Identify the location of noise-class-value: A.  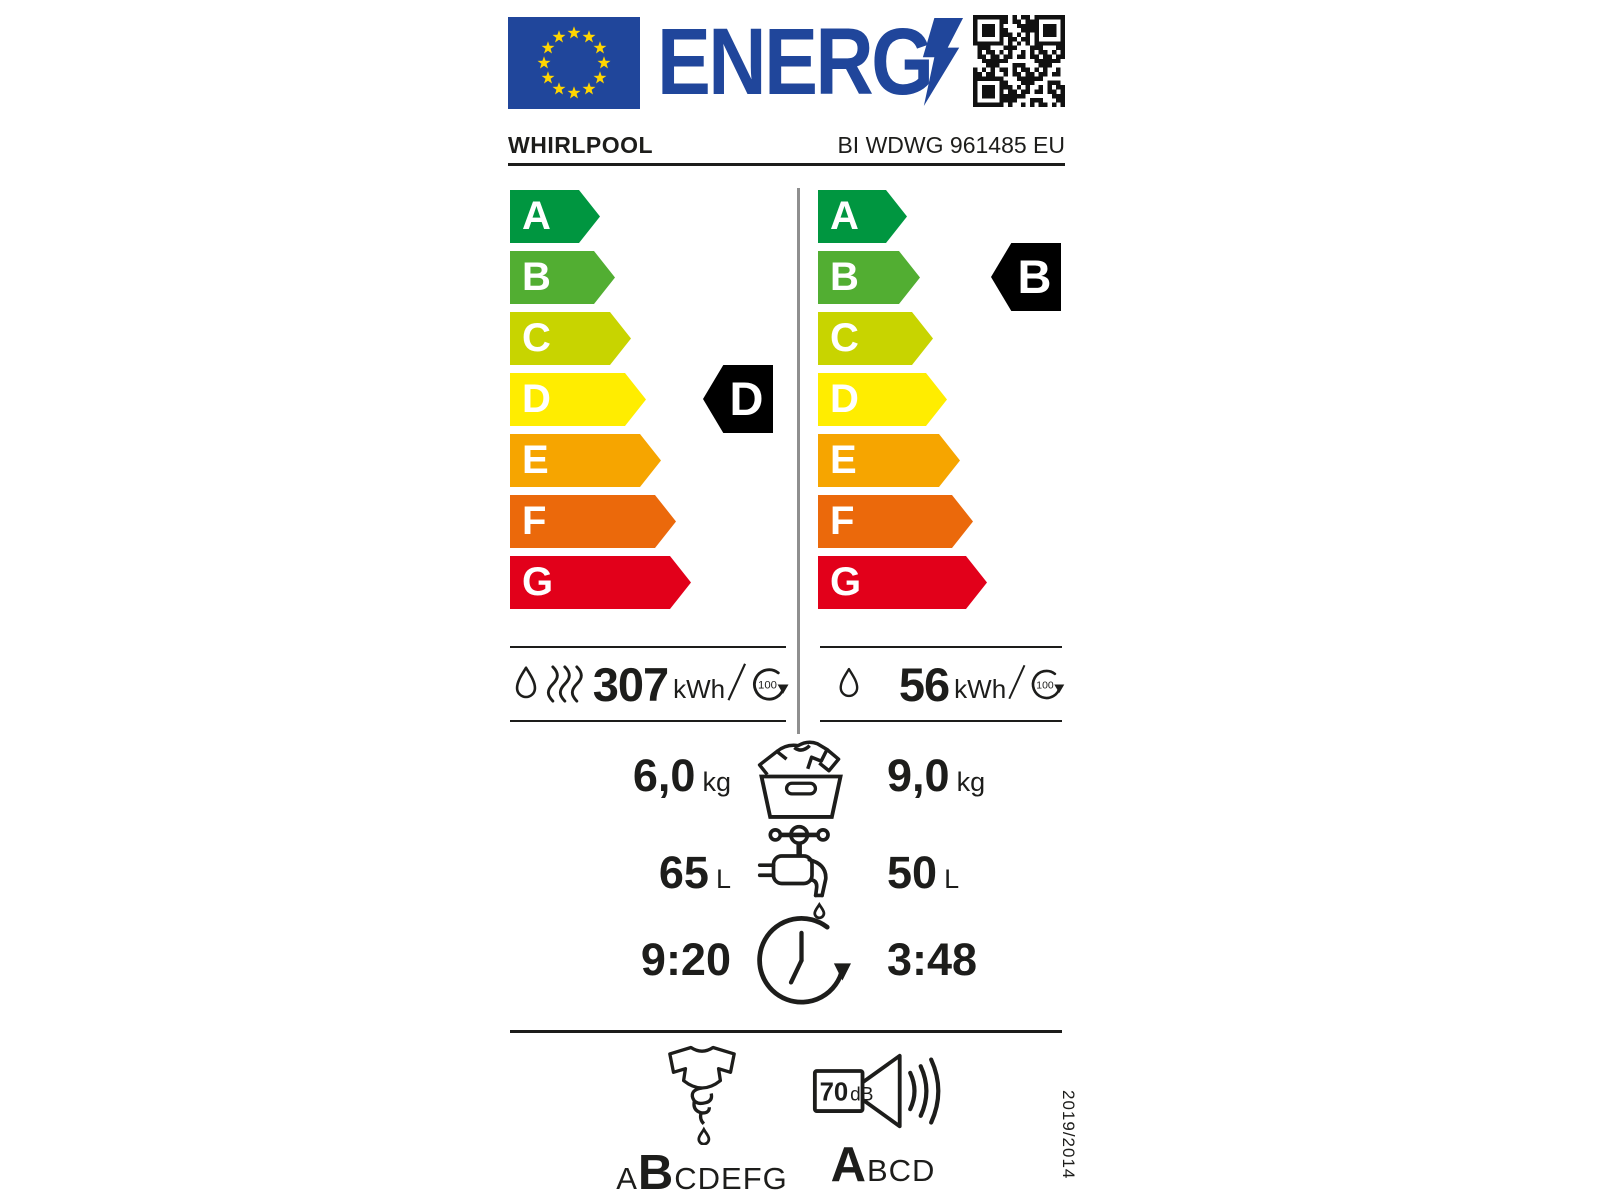
(848, 1165).